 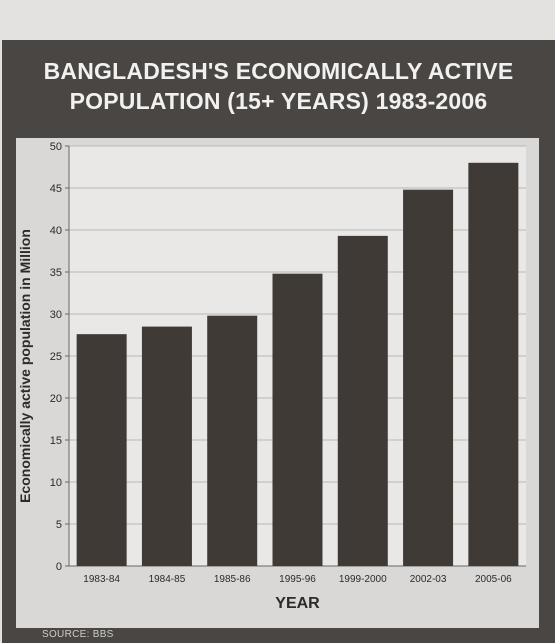 What do you see at coordinates (363, 579) in the screenshot?
I see `x-tick-label: 1999-2000` at bounding box center [363, 579].